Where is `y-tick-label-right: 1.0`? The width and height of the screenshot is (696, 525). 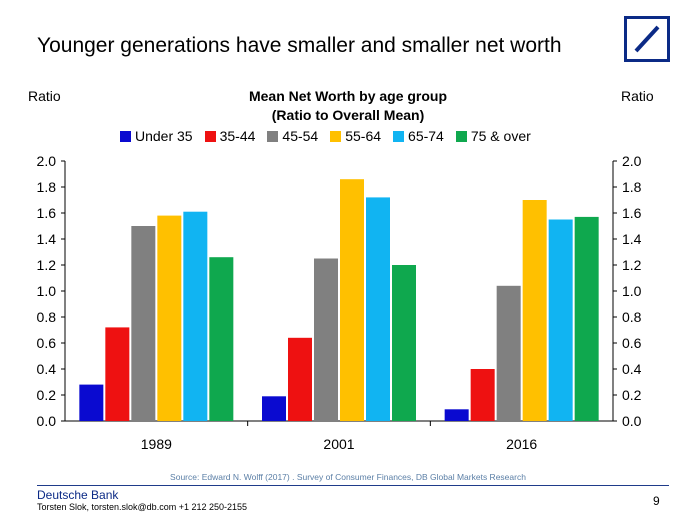 y-tick-label-right: 1.0 is located at coordinates (632, 291).